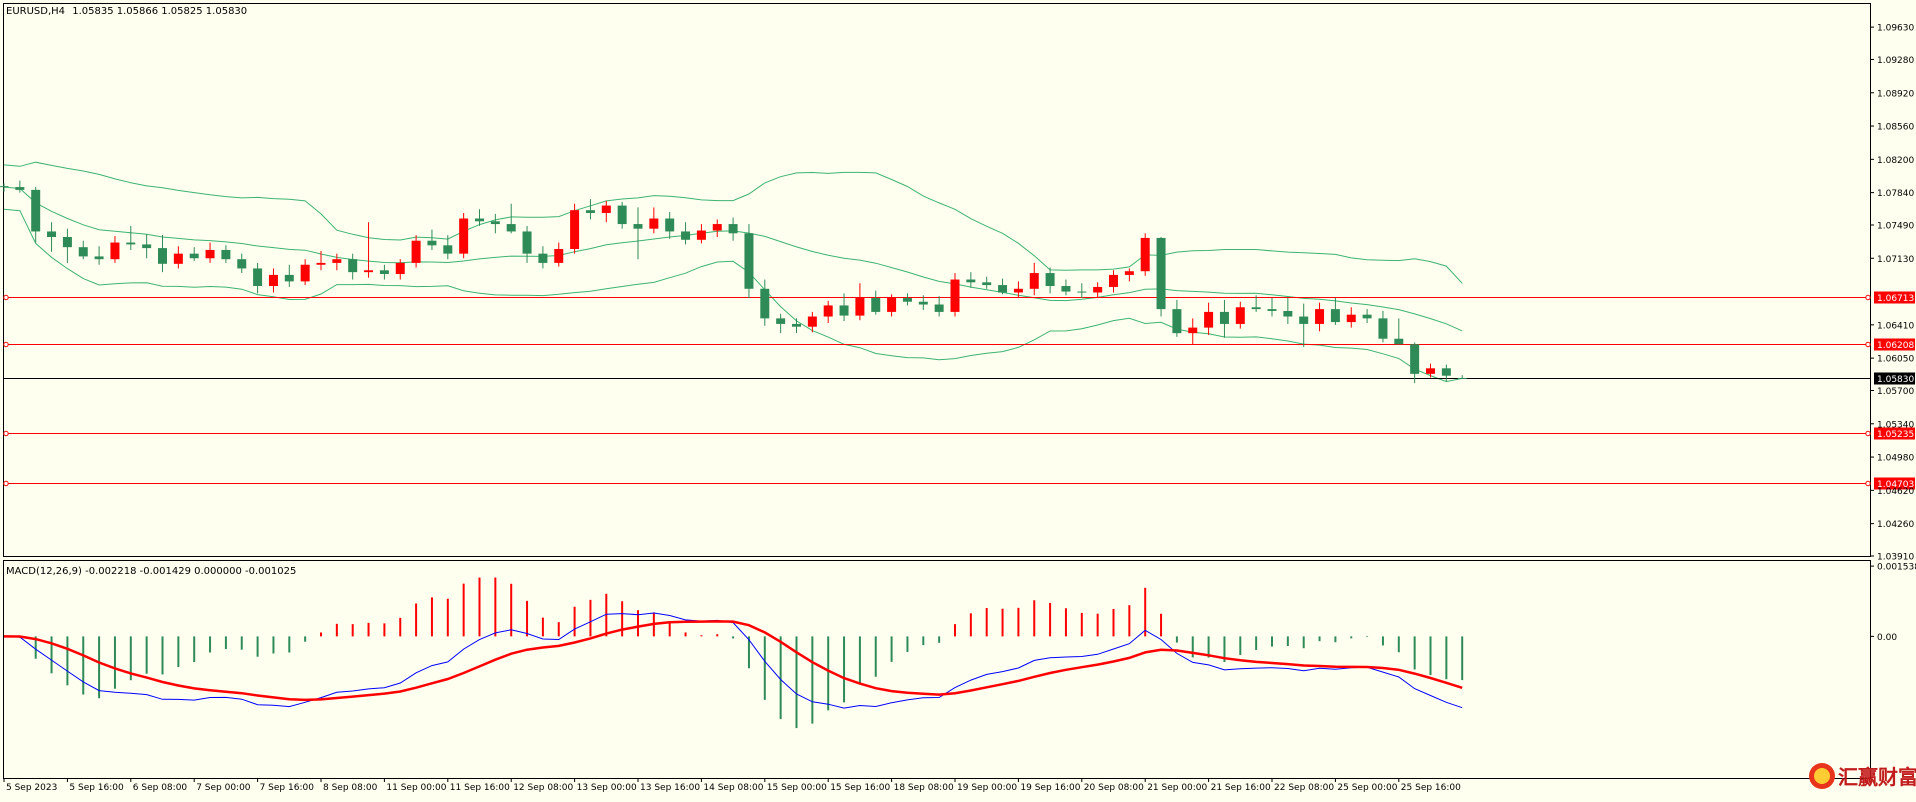  Describe the element at coordinates (1895, 326) in the screenshot. I see `price-tick-label: 1.06410` at that location.